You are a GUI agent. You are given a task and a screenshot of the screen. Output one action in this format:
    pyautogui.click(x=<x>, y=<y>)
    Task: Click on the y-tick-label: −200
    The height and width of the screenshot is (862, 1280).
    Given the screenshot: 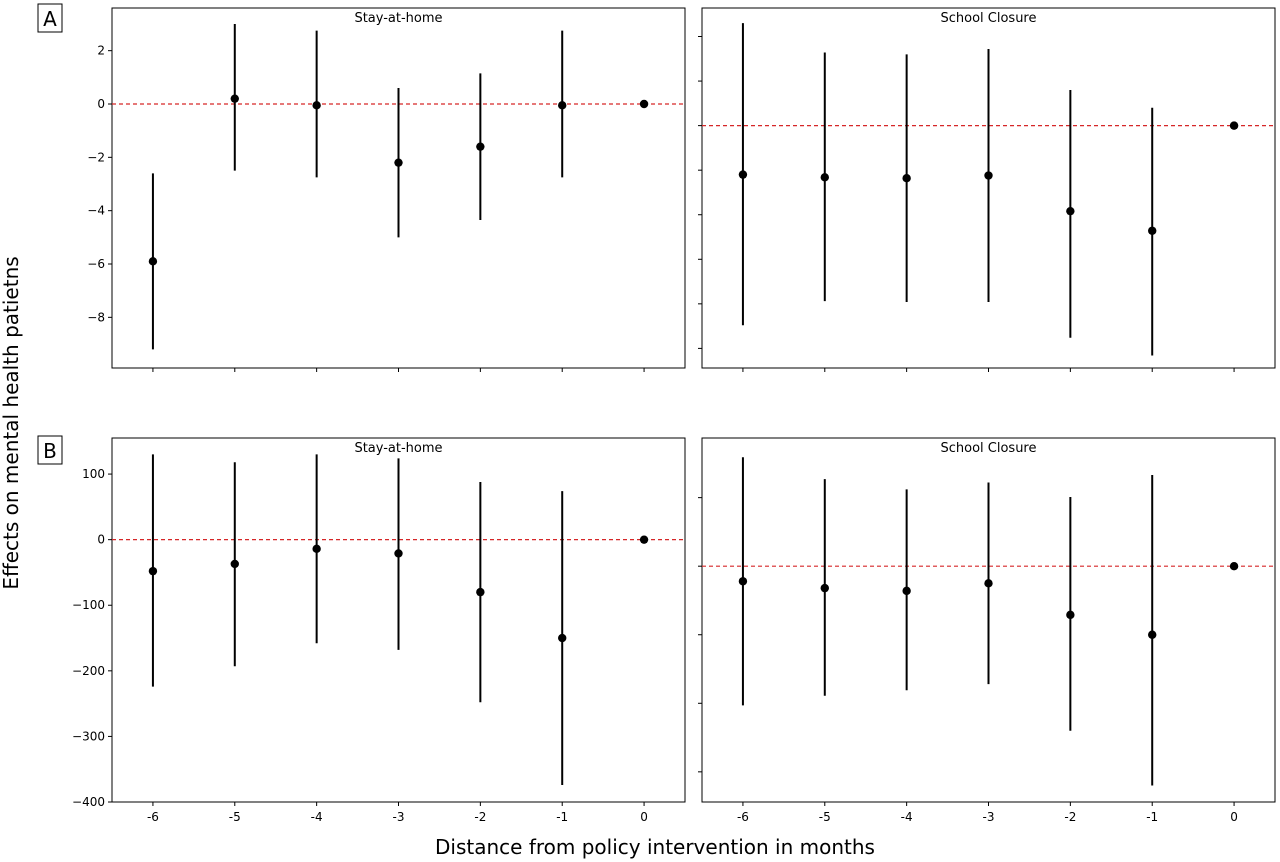 What is the action you would take?
    pyautogui.click(x=88, y=671)
    